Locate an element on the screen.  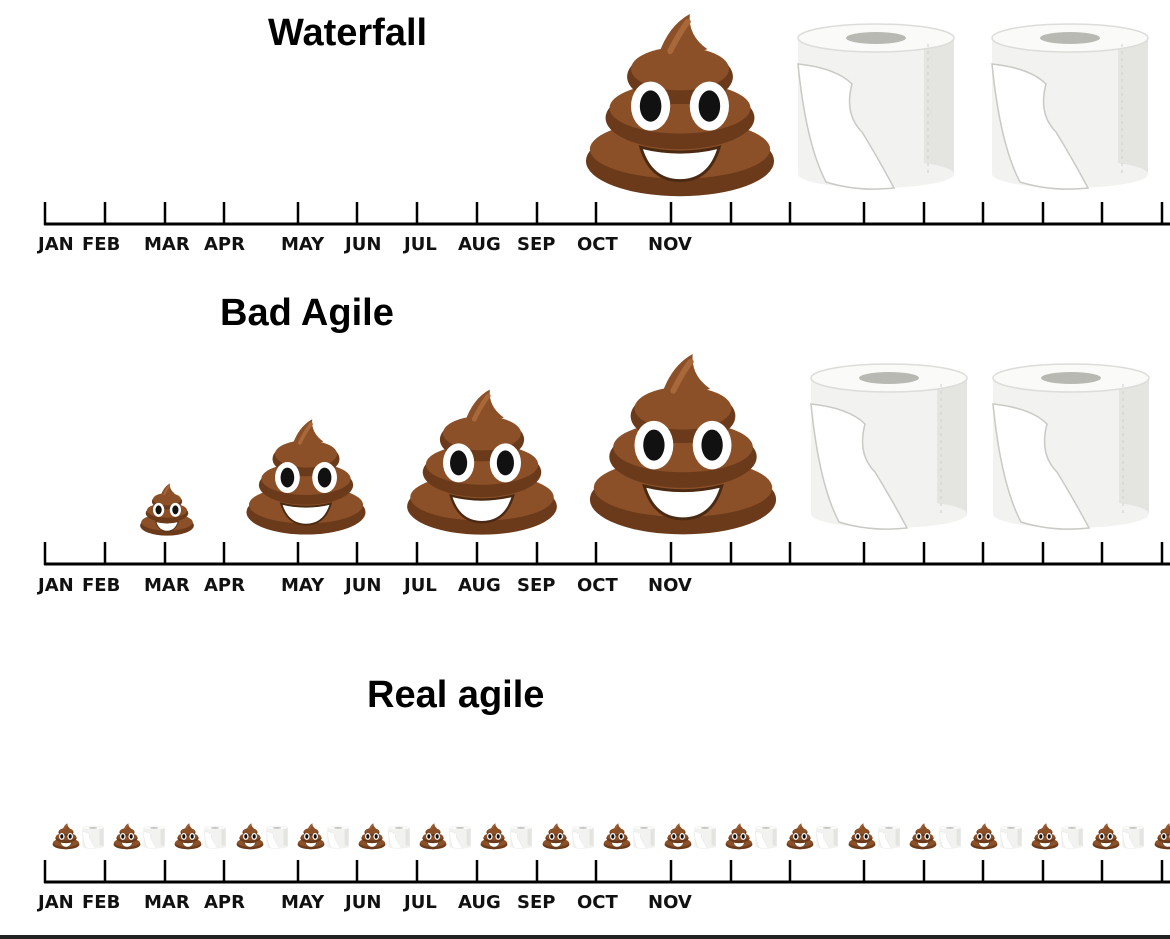
real-agile-month-labels: JAN FEB MAR APR MAY JUN JUL AUG SEP OCT NOV is located at coordinates (585, 904).